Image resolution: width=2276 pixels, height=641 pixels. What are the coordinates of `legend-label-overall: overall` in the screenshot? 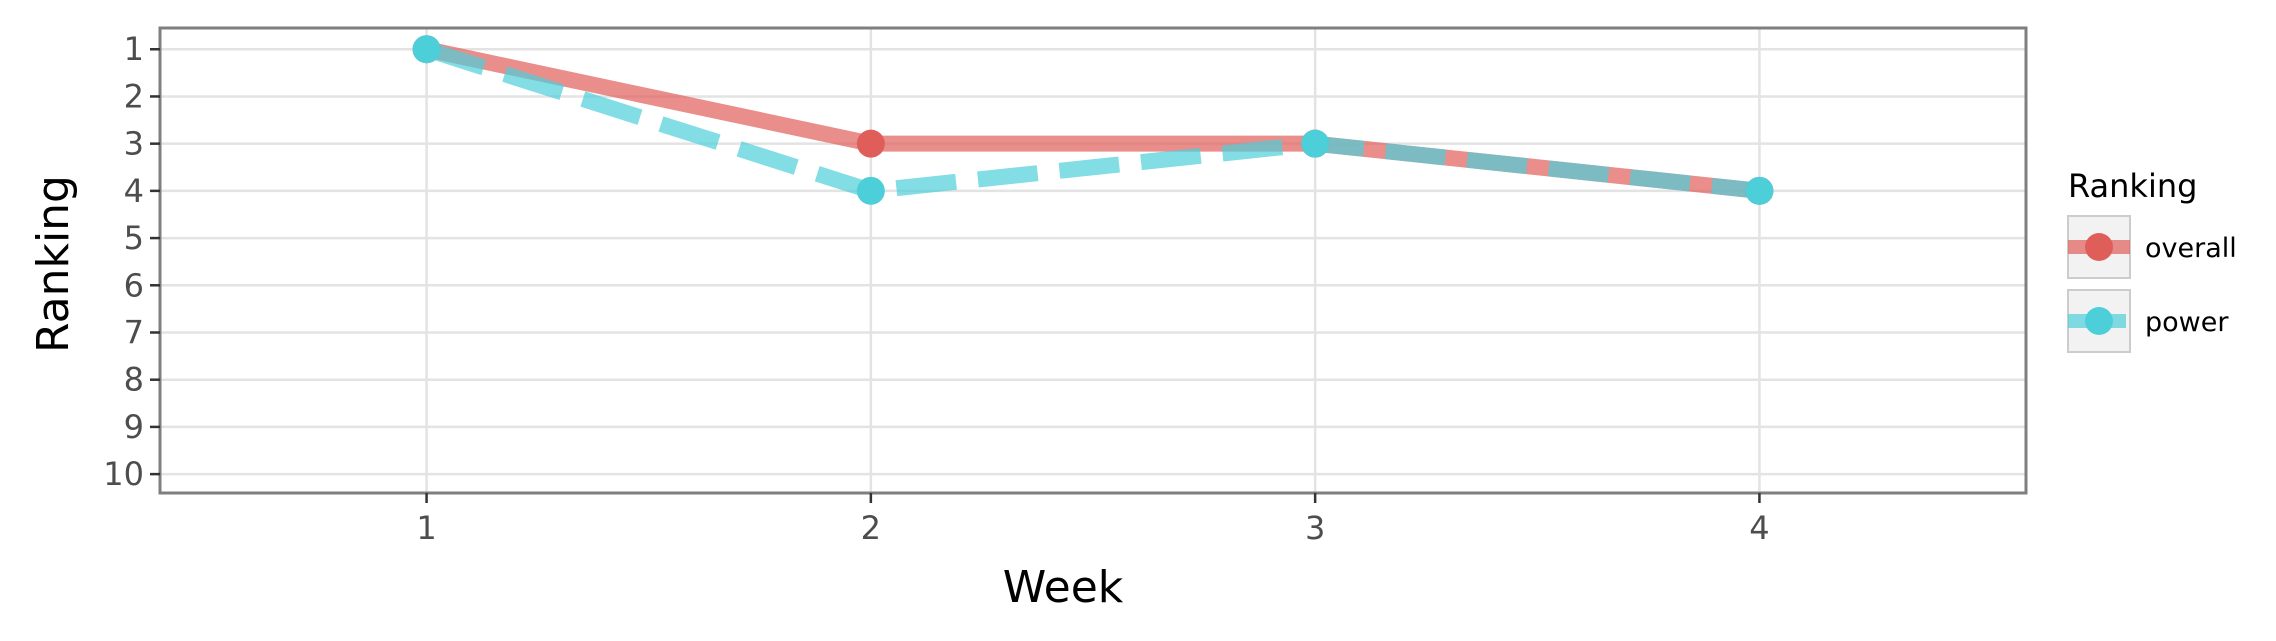 It's located at (2191, 248).